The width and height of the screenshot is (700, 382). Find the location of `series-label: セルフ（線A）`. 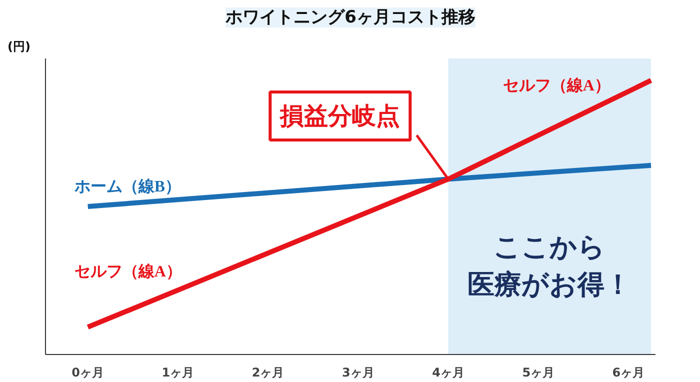

series-label: セルフ（線A） is located at coordinates (556, 85).